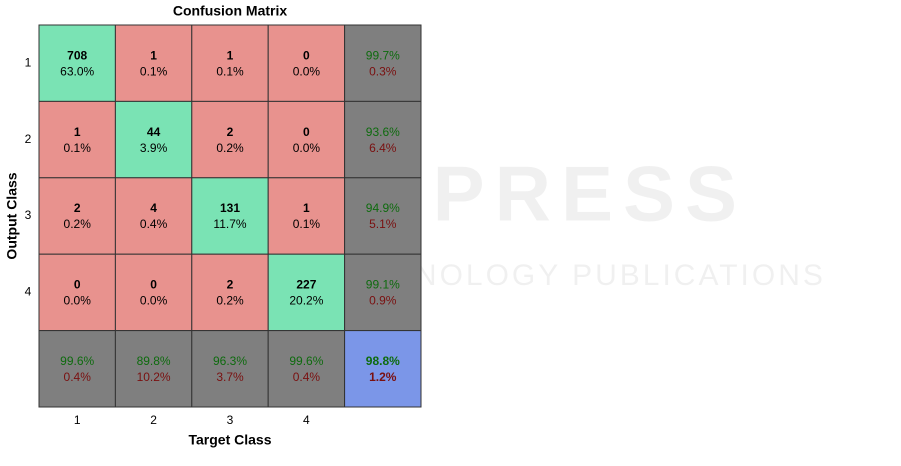 This screenshot has width=901, height=466. What do you see at coordinates (230, 361) in the screenshot?
I see `col-correct: 96.3%` at bounding box center [230, 361].